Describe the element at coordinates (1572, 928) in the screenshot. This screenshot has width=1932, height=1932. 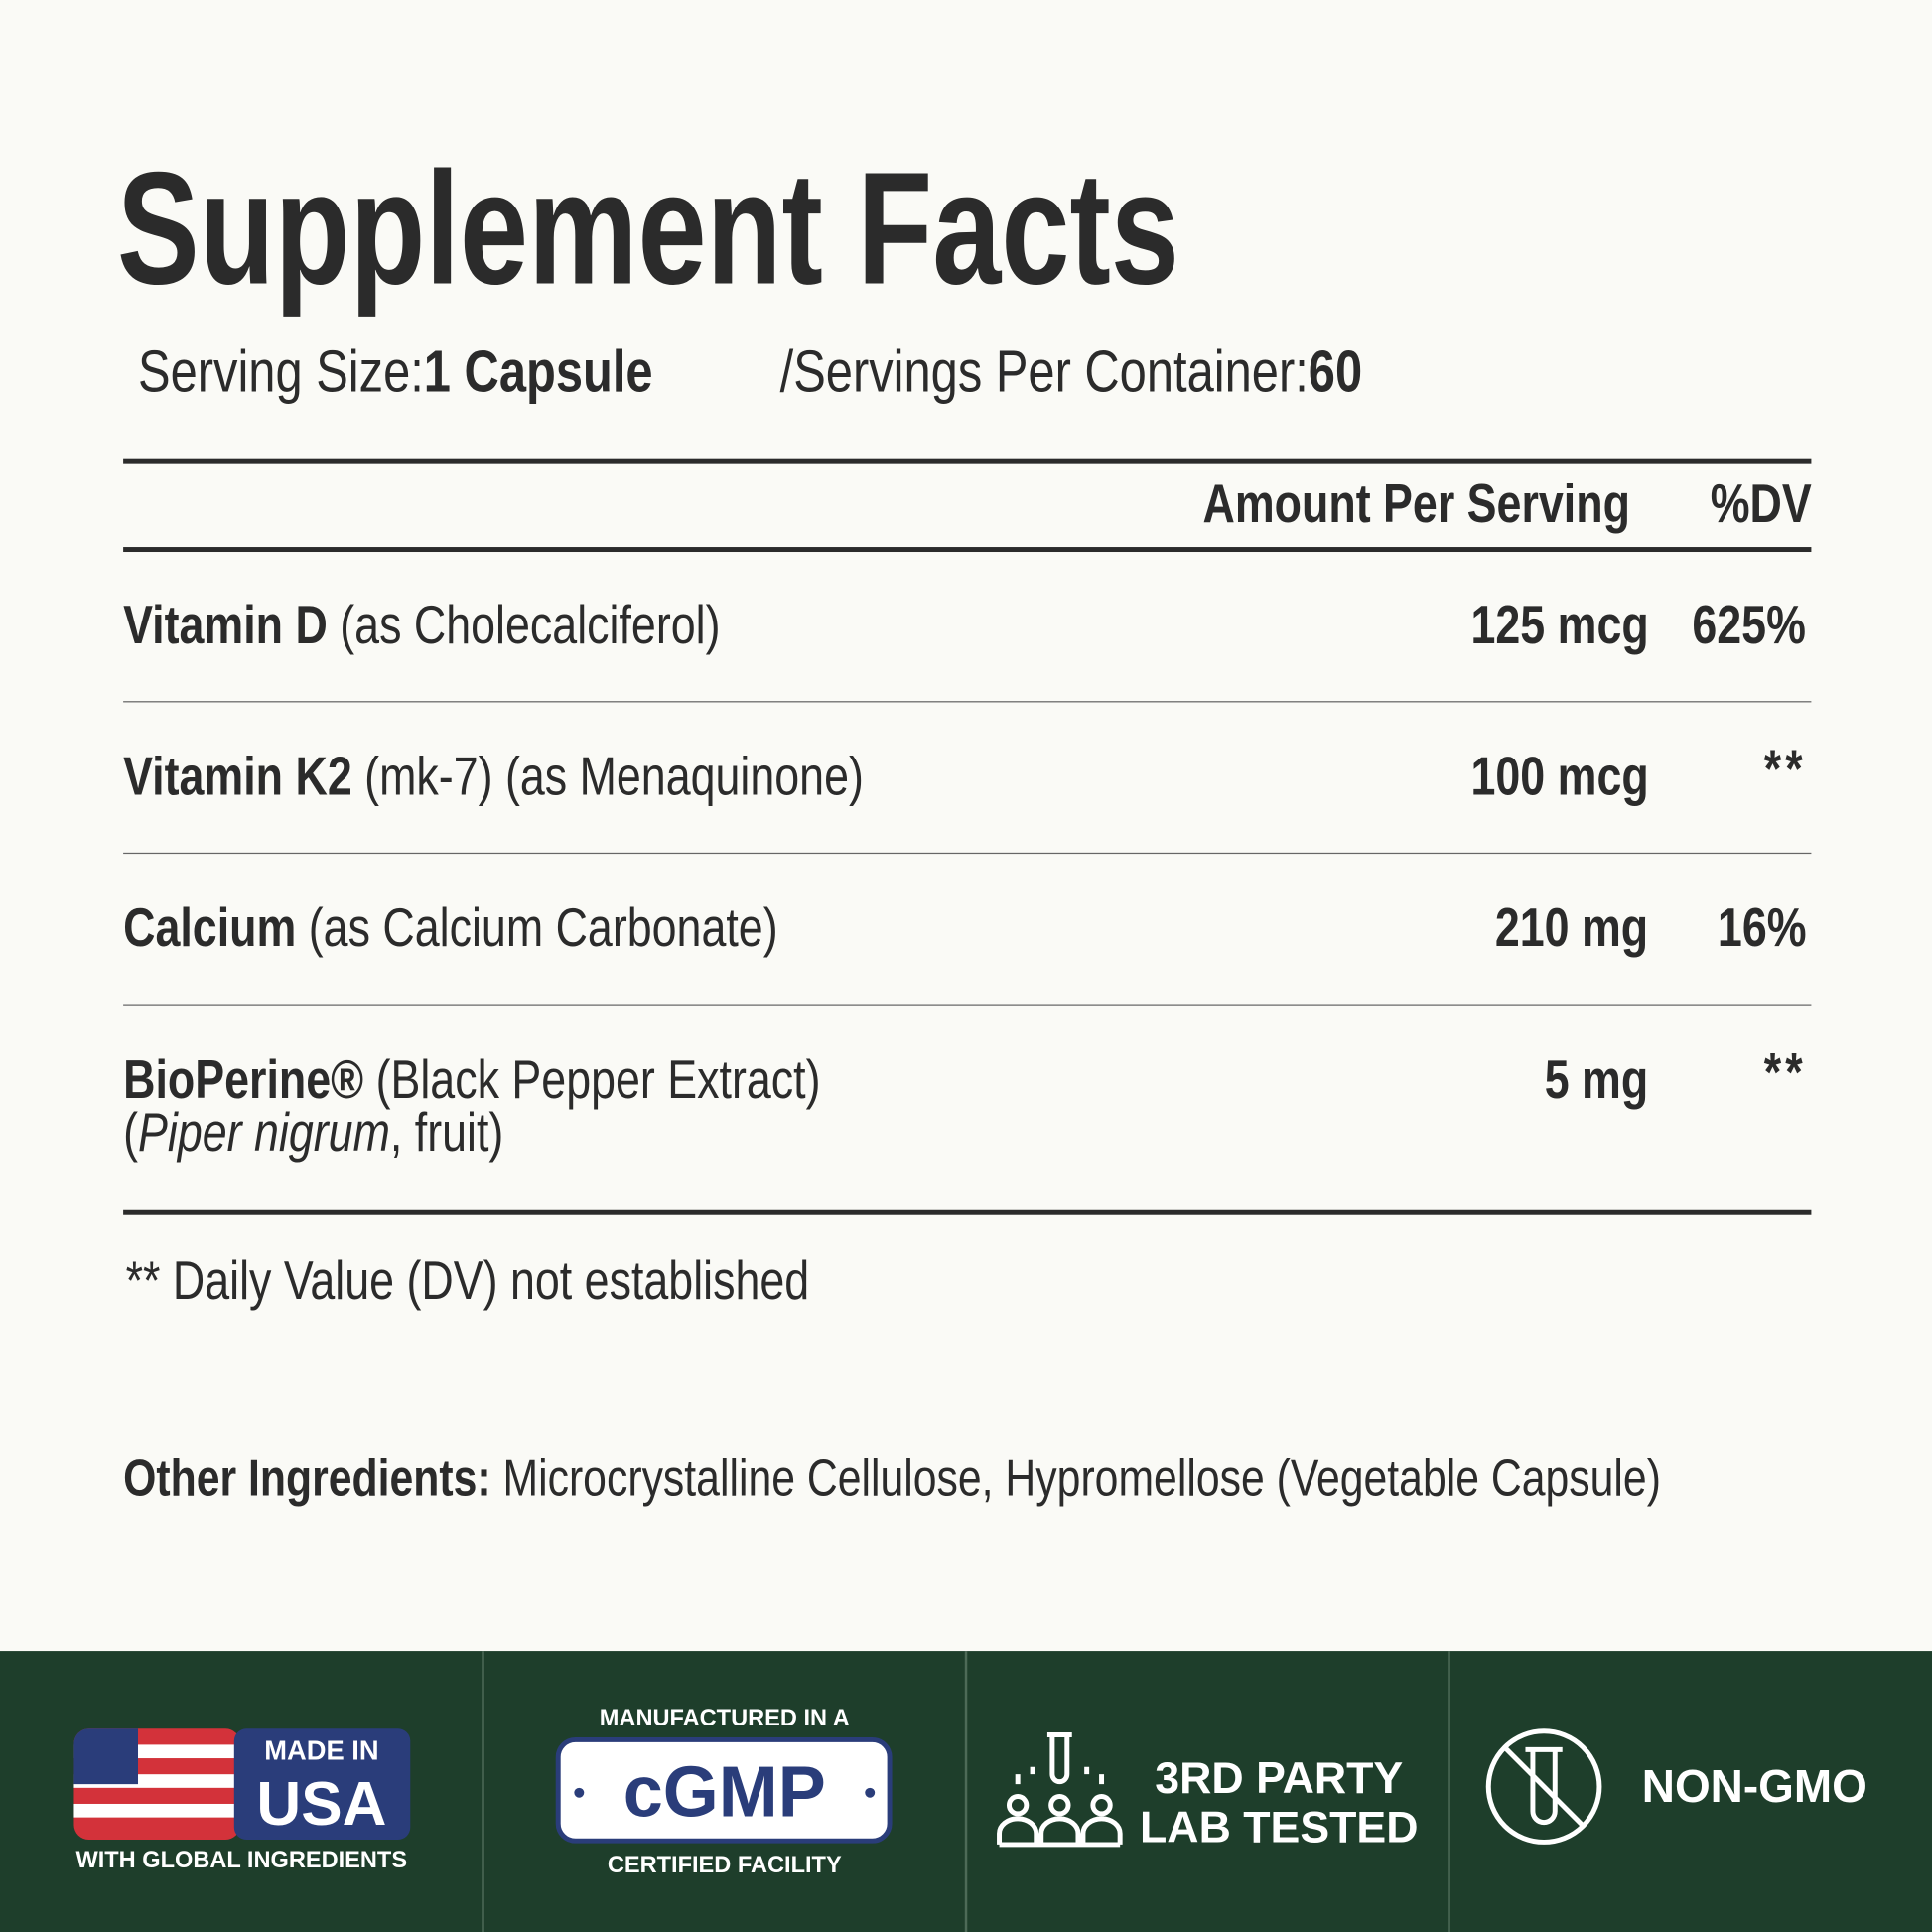
I see `amount: 210 mg` at that location.